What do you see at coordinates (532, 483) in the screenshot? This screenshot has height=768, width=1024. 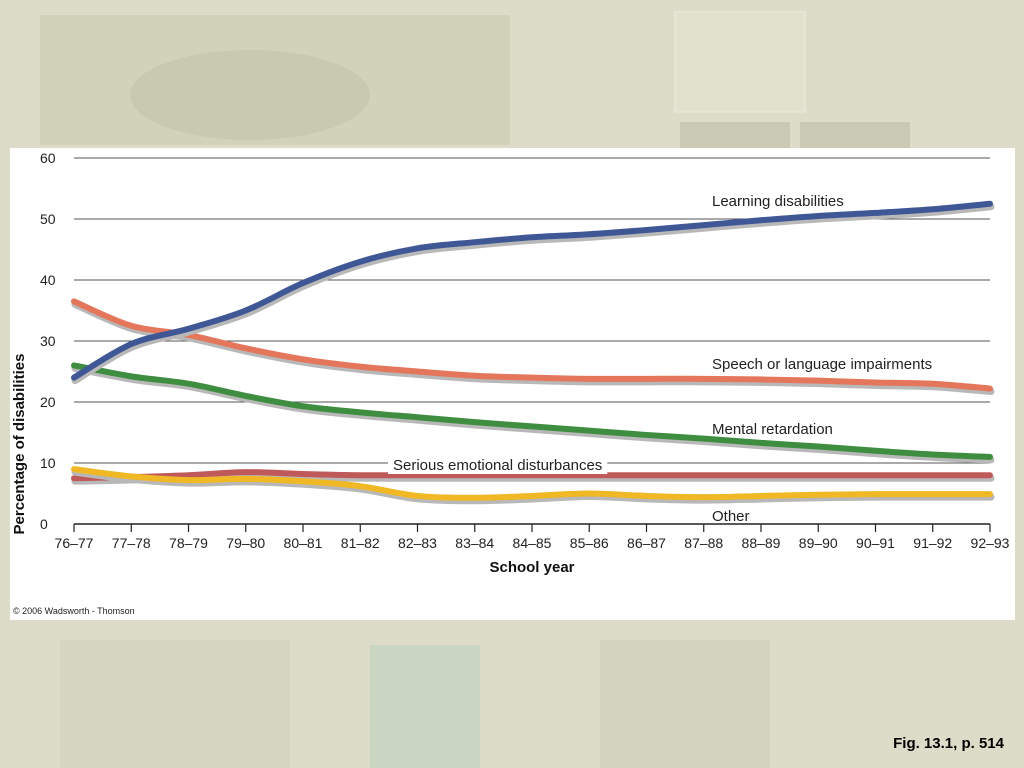 I see `series-line-other` at bounding box center [532, 483].